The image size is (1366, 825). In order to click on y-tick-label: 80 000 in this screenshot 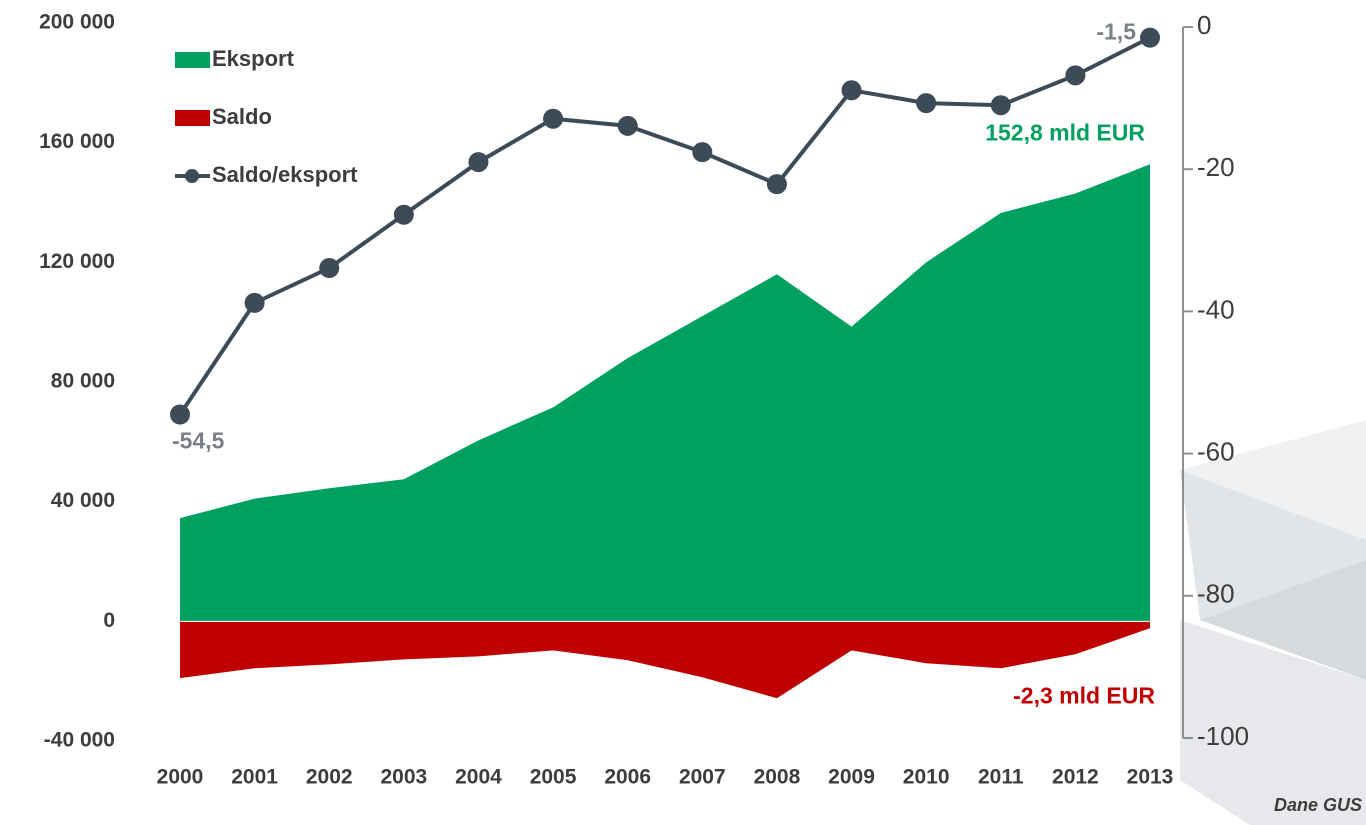, I will do `click(83, 381)`.